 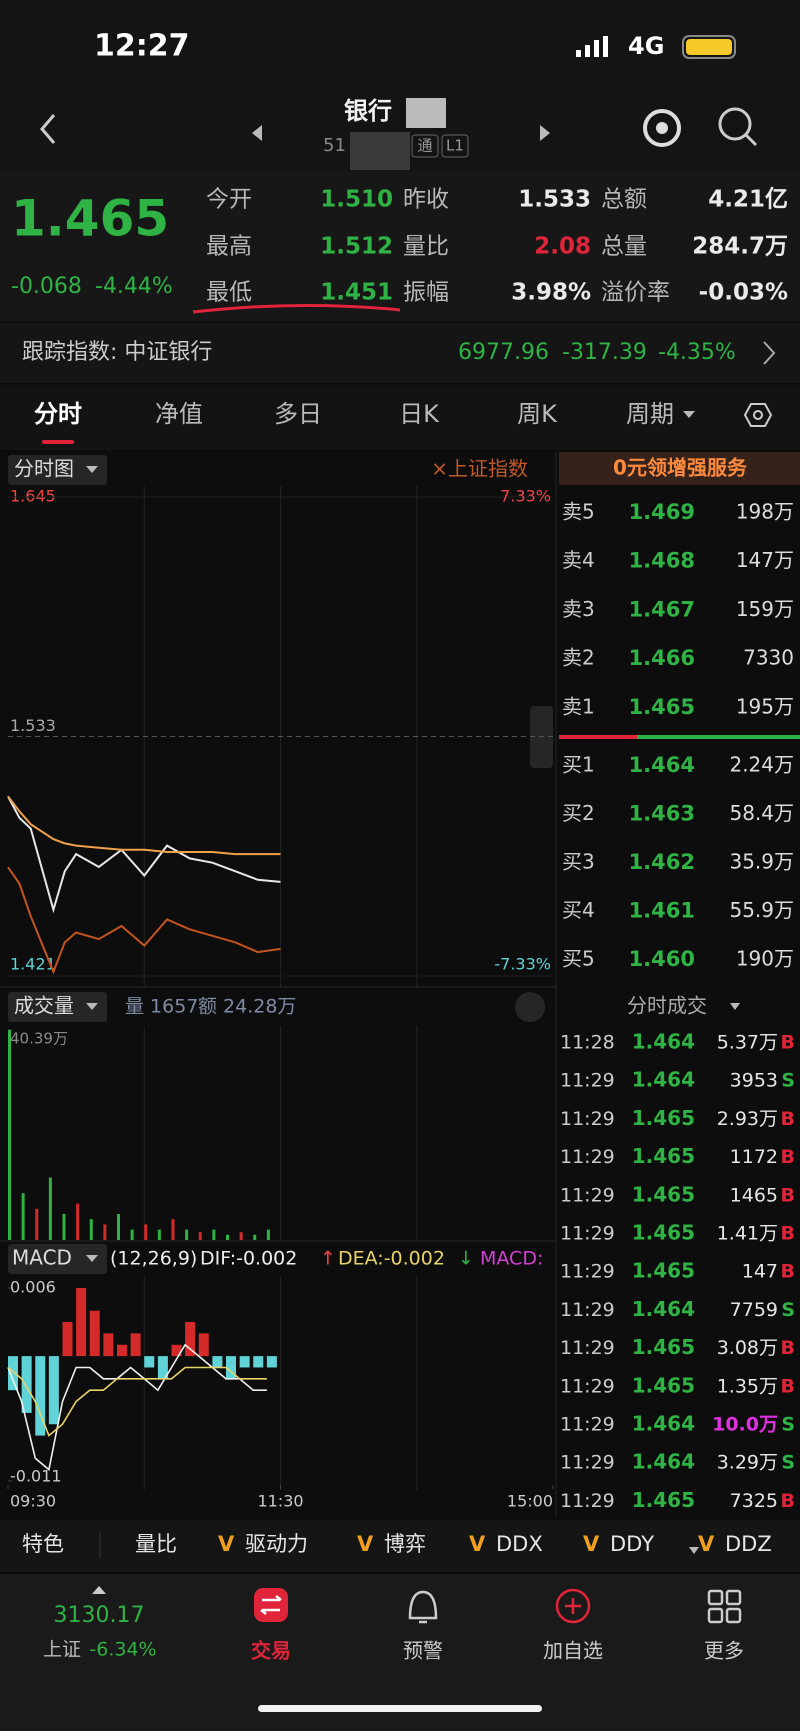 What do you see at coordinates (751, 140) in the screenshot?
I see `search-handle` at bounding box center [751, 140].